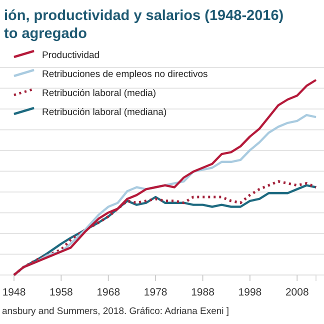 The width and height of the screenshot is (324, 324). Describe the element at coordinates (125, 74) in the screenshot. I see `legend-label: Retribuciones de empleos no directivos` at that location.